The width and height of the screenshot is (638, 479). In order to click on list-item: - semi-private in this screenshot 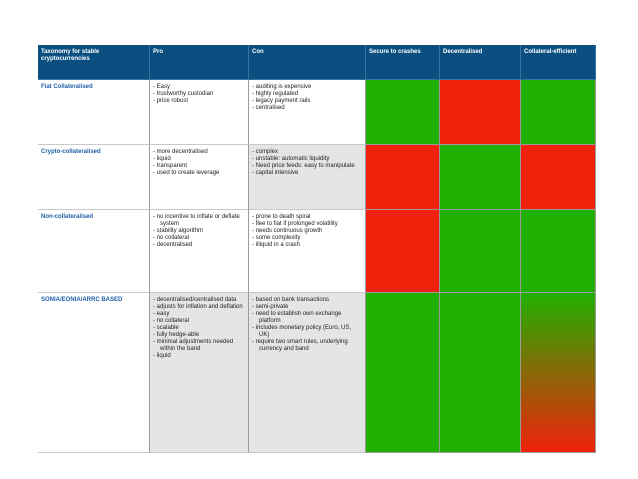, I will do `click(270, 307)`.